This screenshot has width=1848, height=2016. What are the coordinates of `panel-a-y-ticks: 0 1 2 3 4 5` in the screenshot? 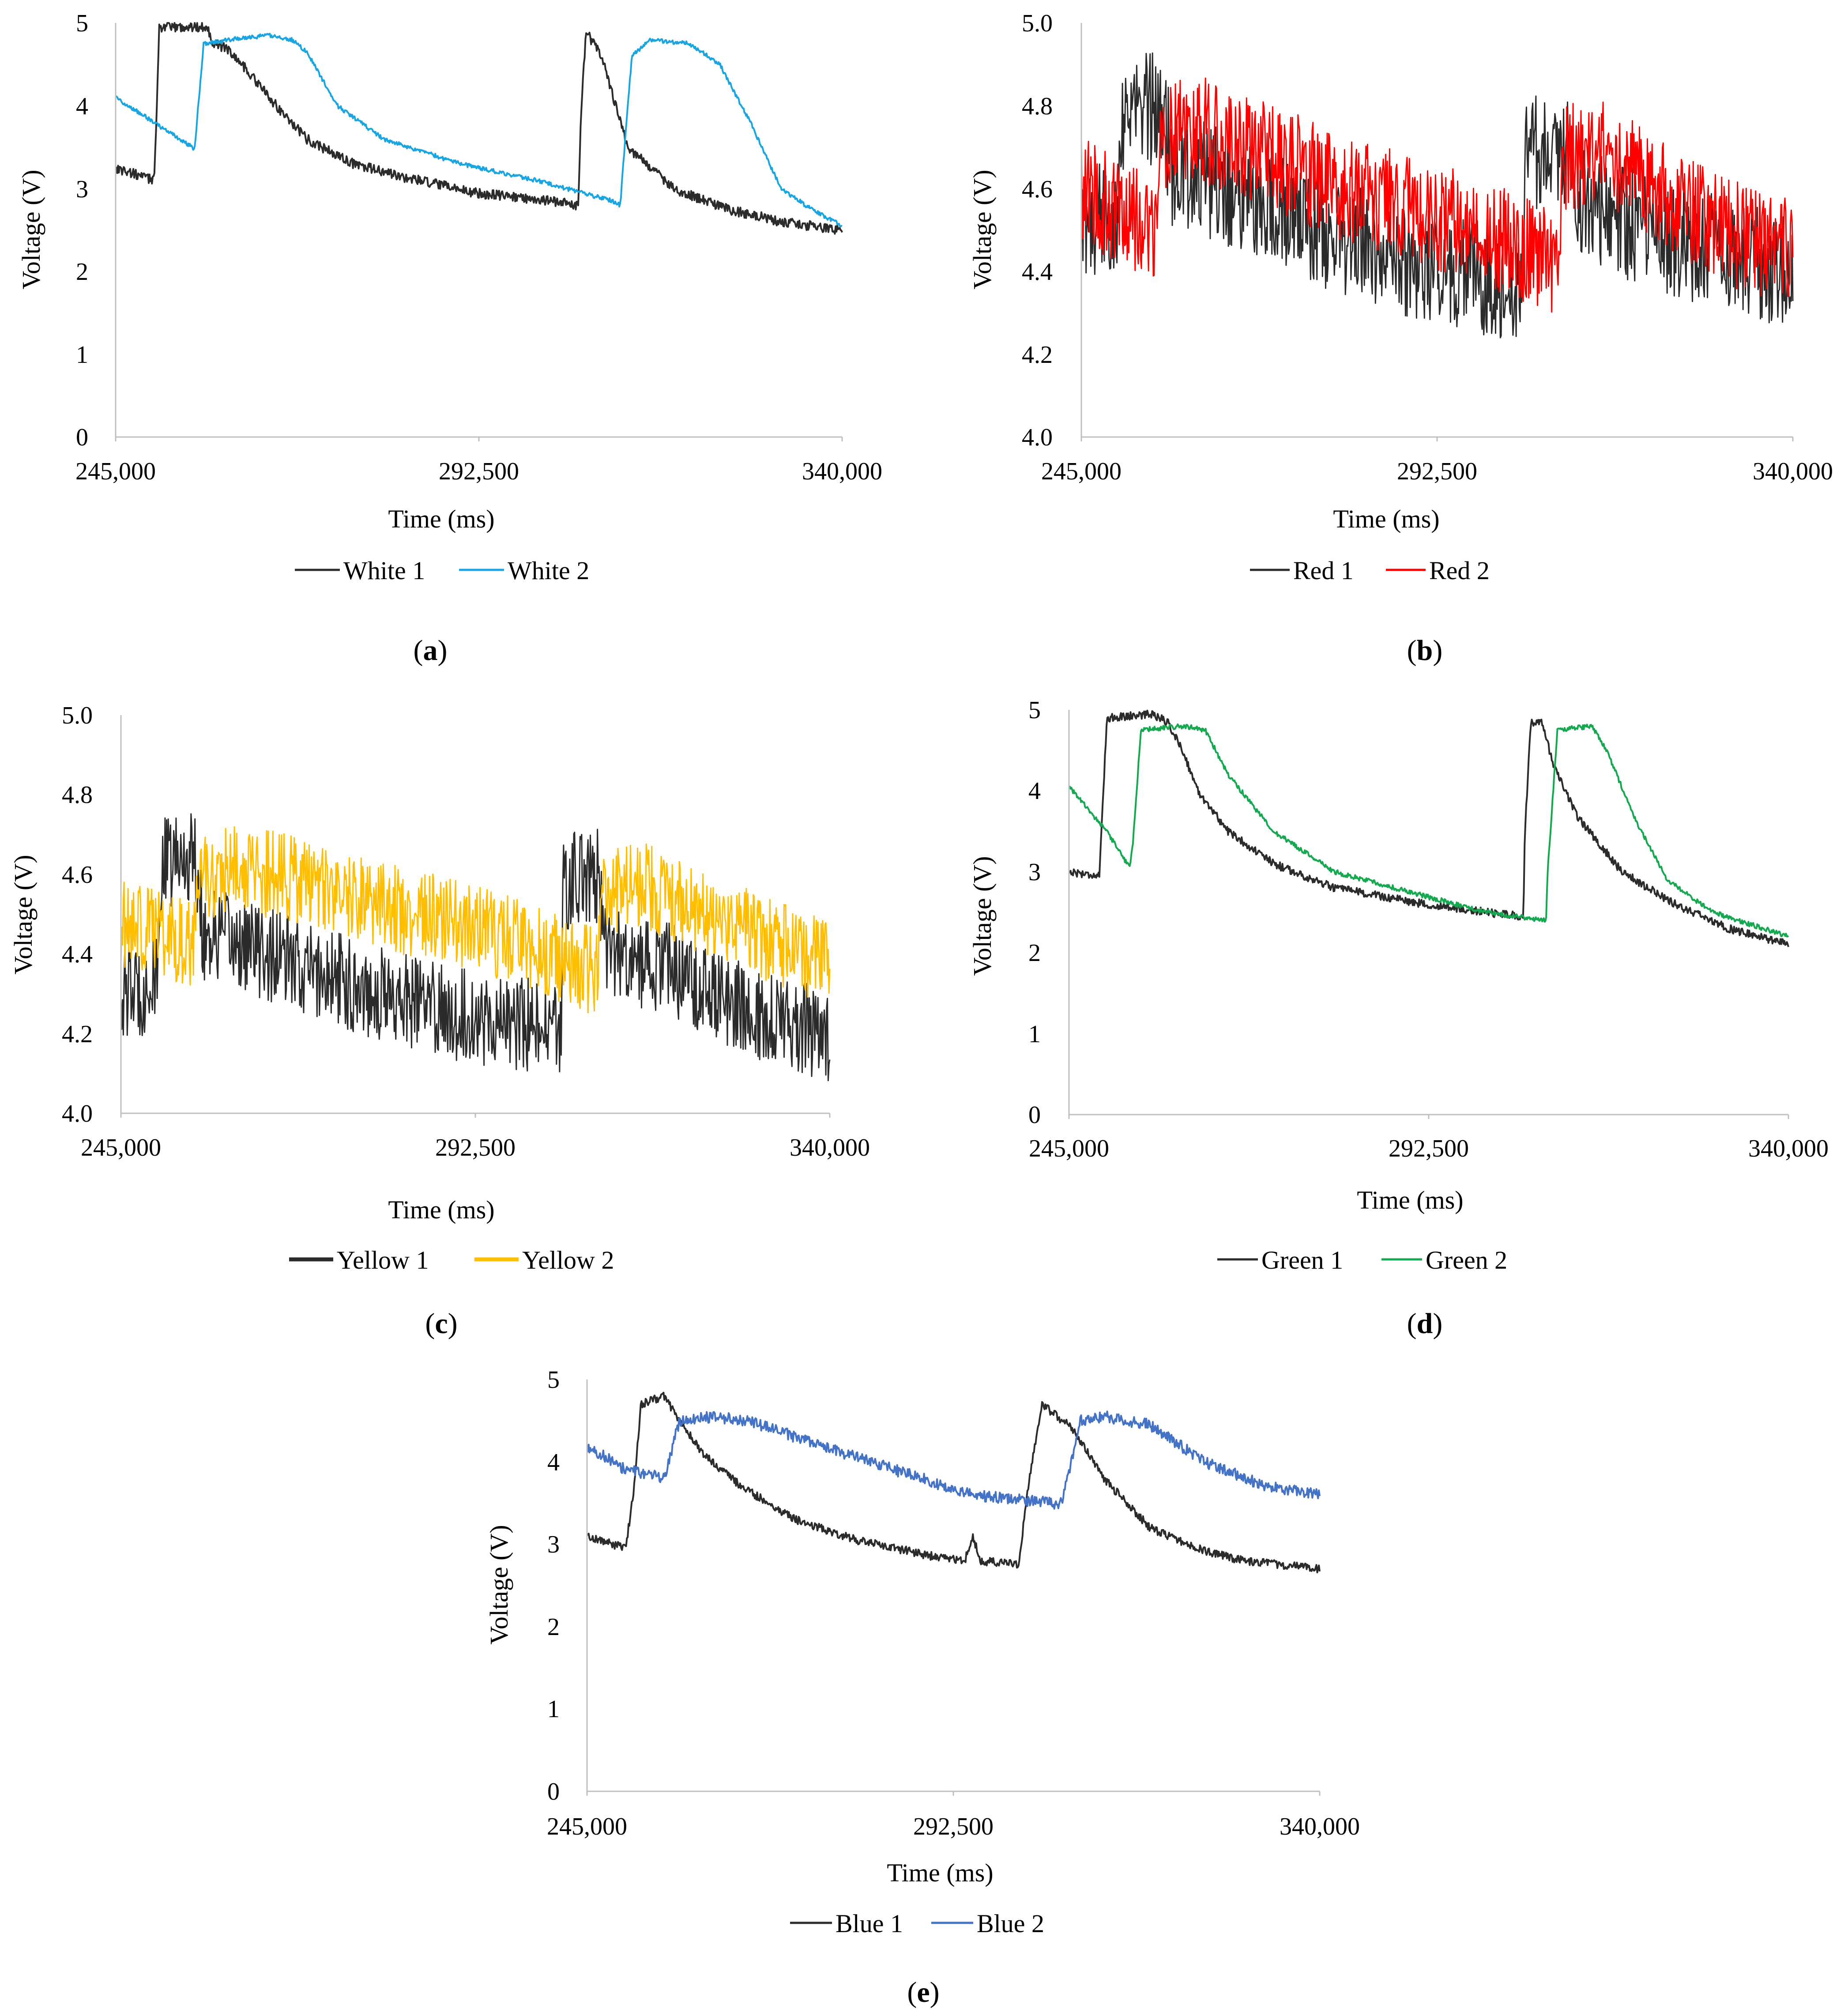 It's located at (82, 230).